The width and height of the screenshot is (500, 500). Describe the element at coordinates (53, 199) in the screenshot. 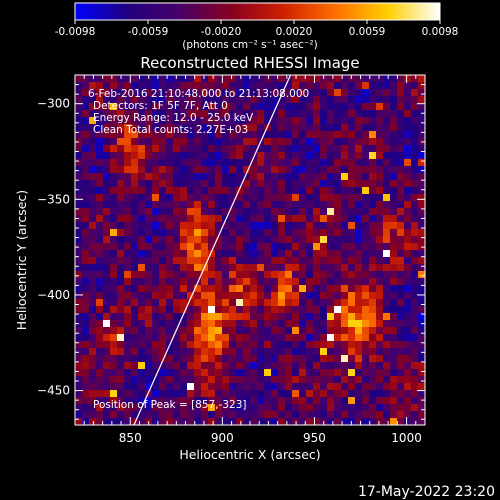

I see `y-tick-label: −350` at that location.